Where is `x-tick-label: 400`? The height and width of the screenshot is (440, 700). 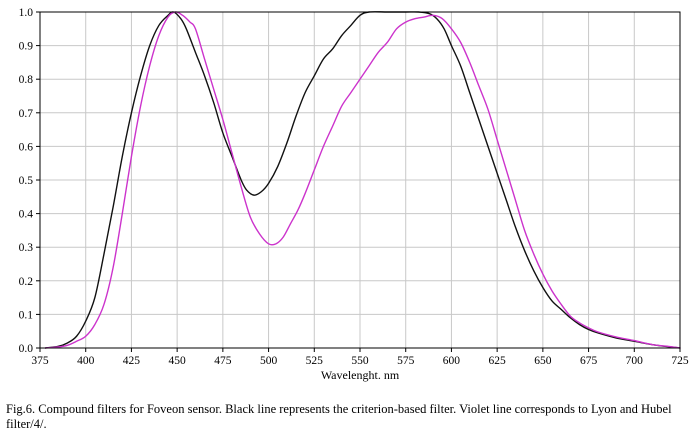
x-tick-label: 400 is located at coordinates (86, 361).